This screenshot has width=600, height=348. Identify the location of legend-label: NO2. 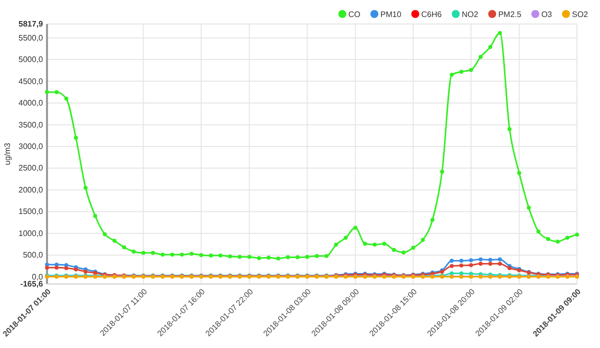
(470, 14).